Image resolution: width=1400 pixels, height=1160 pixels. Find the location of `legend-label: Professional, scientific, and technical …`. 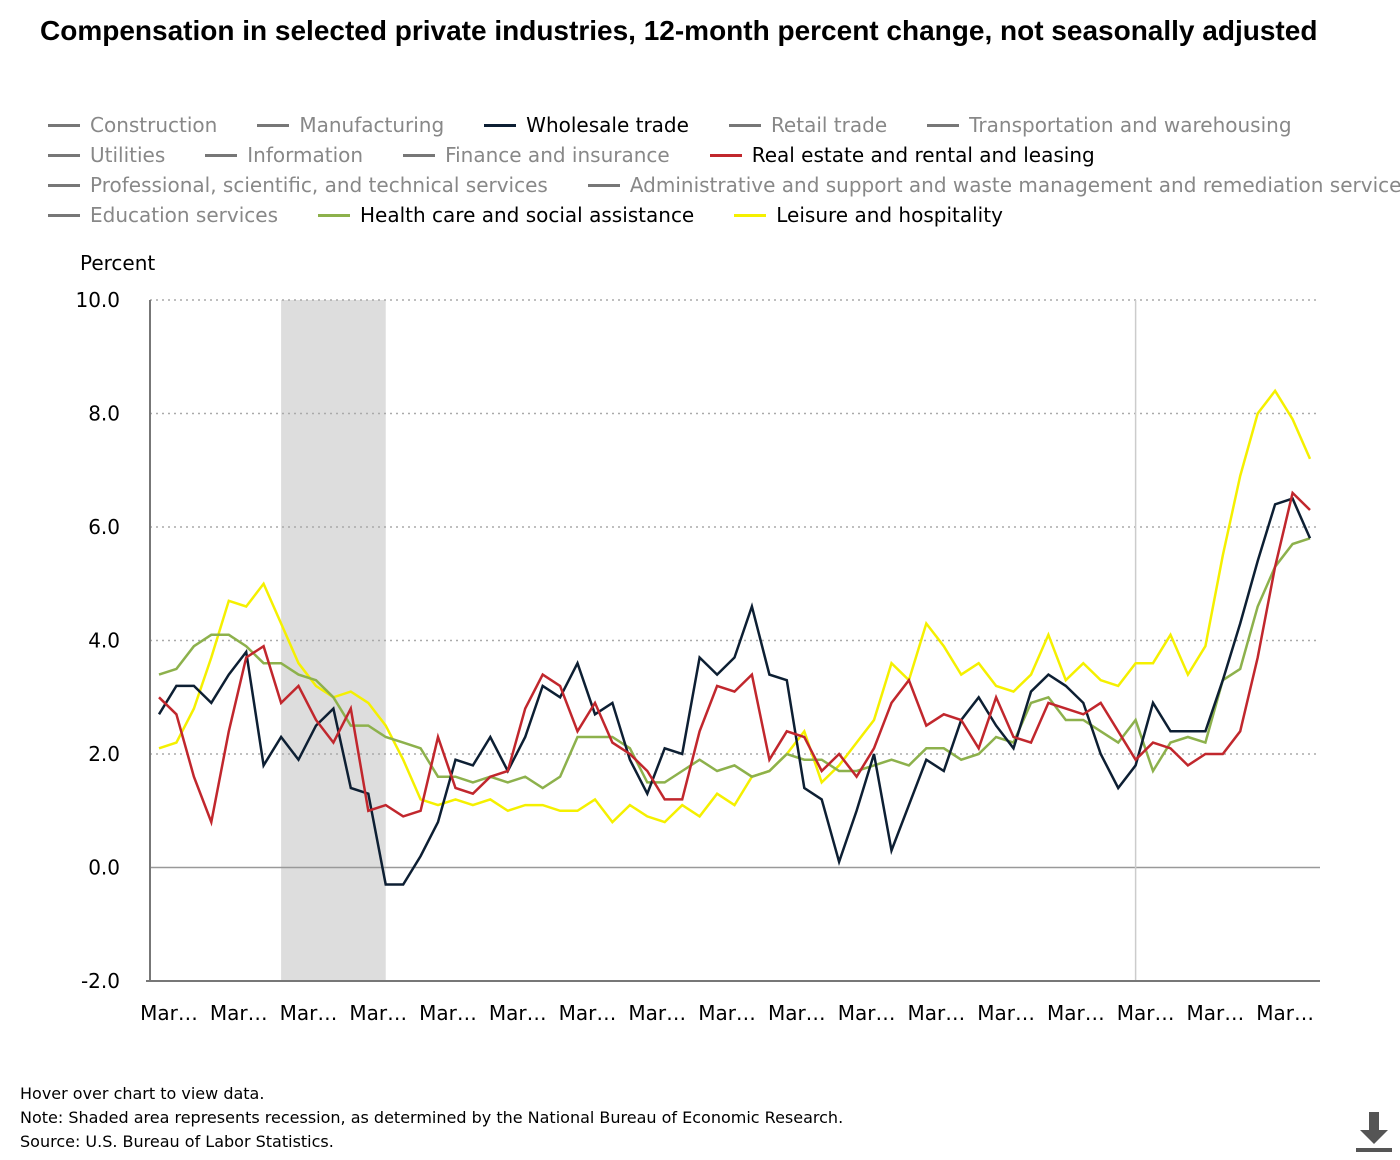

legend-label: Professional, scientific, and technical … is located at coordinates (319, 185).